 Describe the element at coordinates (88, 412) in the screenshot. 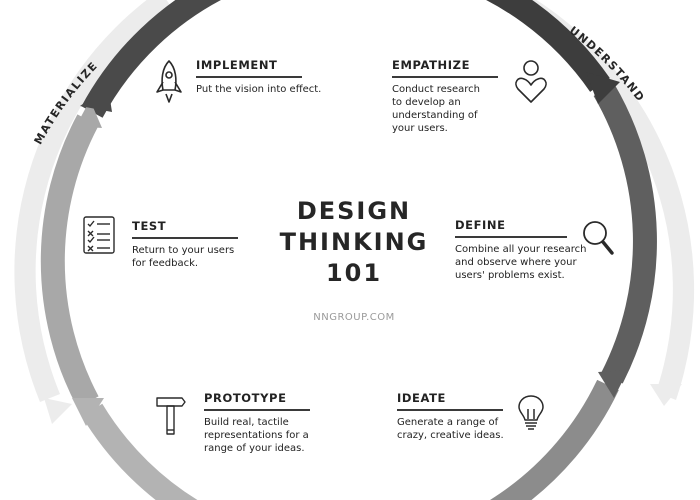

I see `ring-arrow-prototype` at that location.